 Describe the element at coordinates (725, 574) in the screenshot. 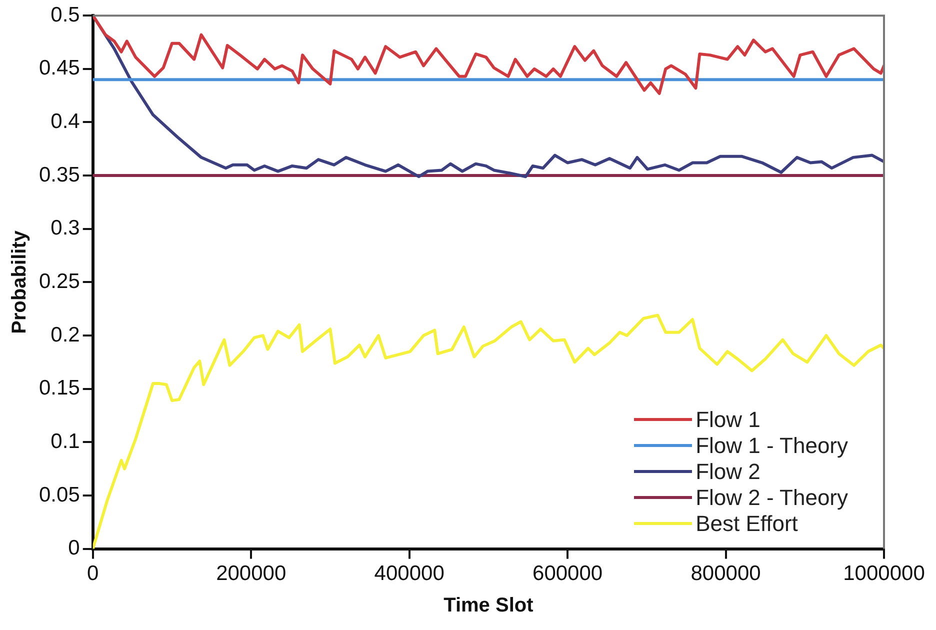

I see `x-tick-label: 800000` at that location.